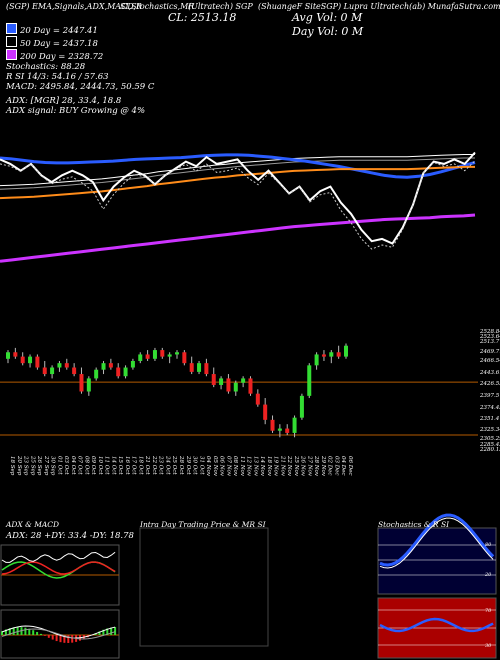  What do you see at coordinates (11, 54) in the screenshot?
I see `ema200-swatch-icon` at bounding box center [11, 54].